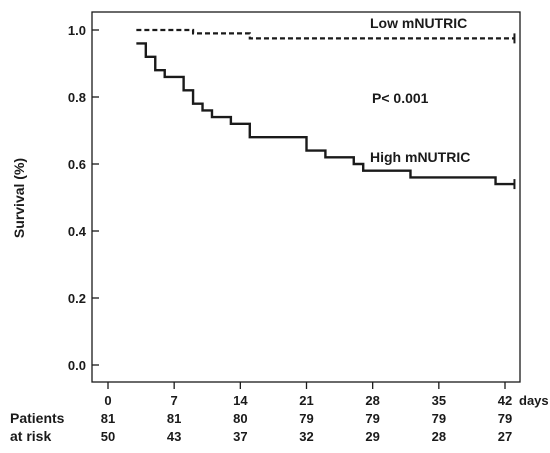 The height and width of the screenshot is (453, 550). Describe the element at coordinates (77, 298) in the screenshot. I see `y-tick-label: 0.2` at that location.